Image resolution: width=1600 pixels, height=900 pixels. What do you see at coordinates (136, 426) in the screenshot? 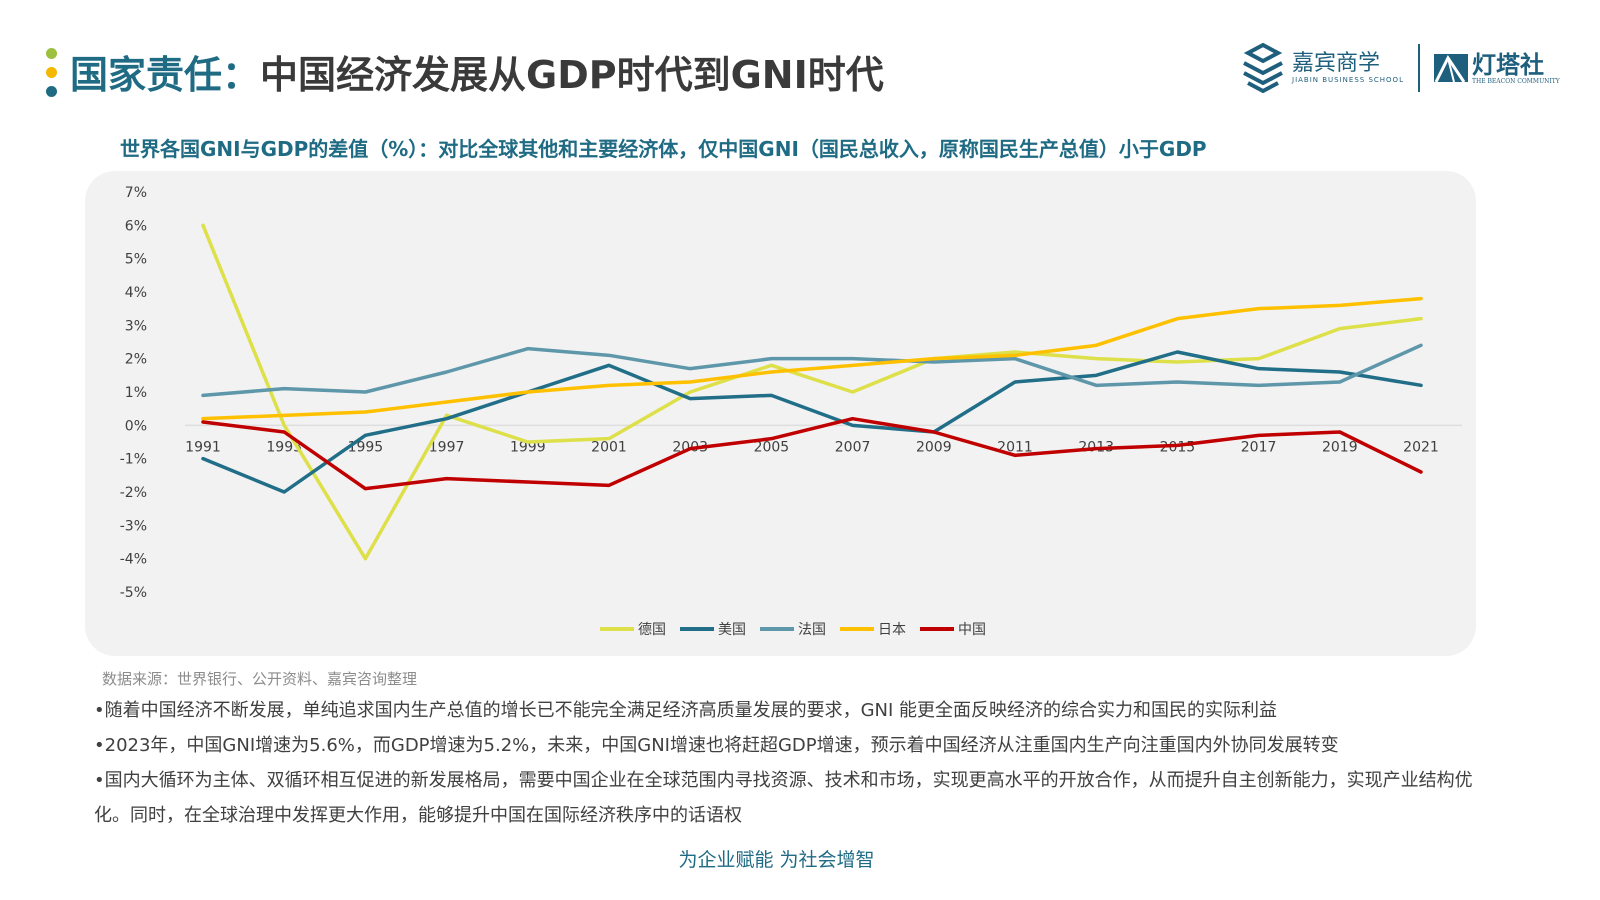
I see `y-tick-label: 0%` at bounding box center [136, 426].